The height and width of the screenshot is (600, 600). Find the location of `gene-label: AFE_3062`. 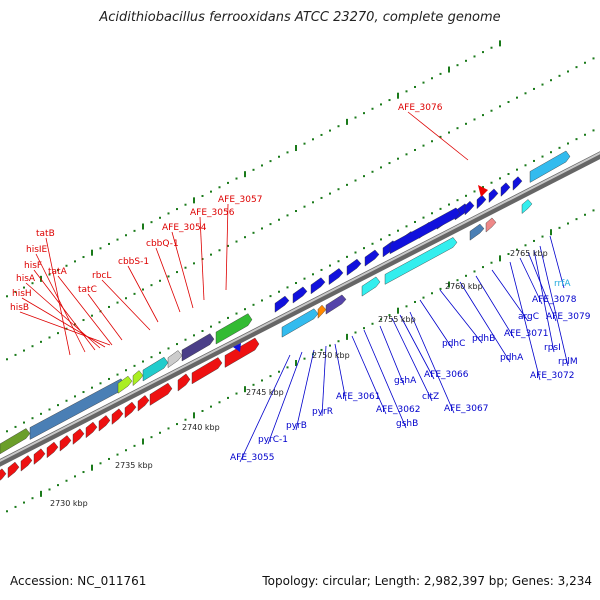

gene-label: AFE_3062 is located at coordinates (398, 410).